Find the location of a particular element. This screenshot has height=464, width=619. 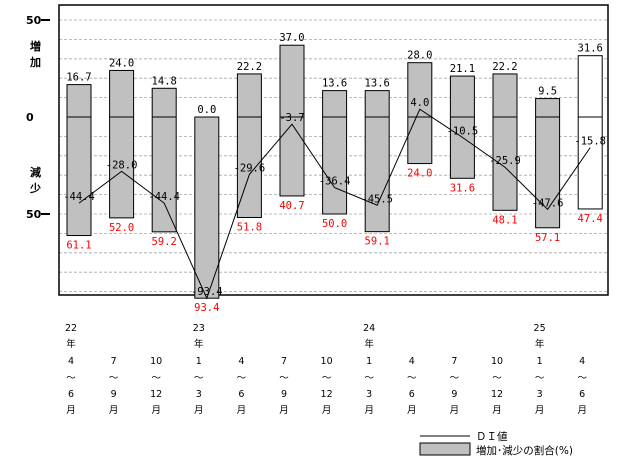

bar-label-increase: 22.2 is located at coordinates (249, 67).